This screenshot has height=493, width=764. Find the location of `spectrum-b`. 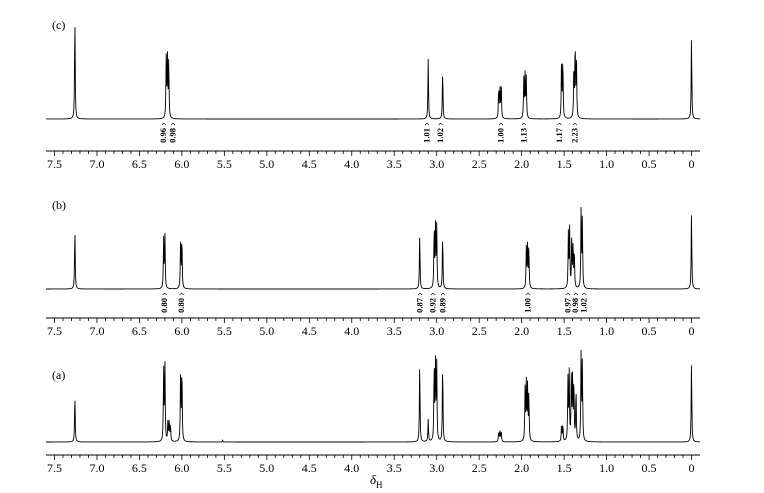

spectrum-b is located at coordinates (373, 248).